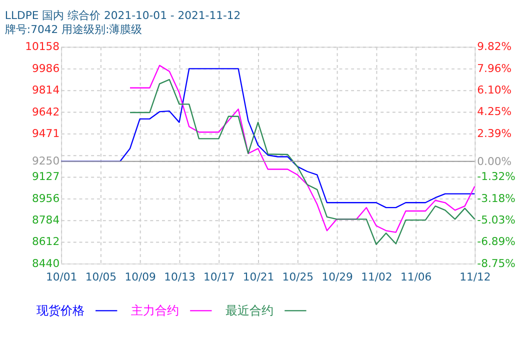 This screenshot has width=520, height=350. Describe the element at coordinates (101, 277) in the screenshot. I see `x-tick-label: 10/05` at that location.